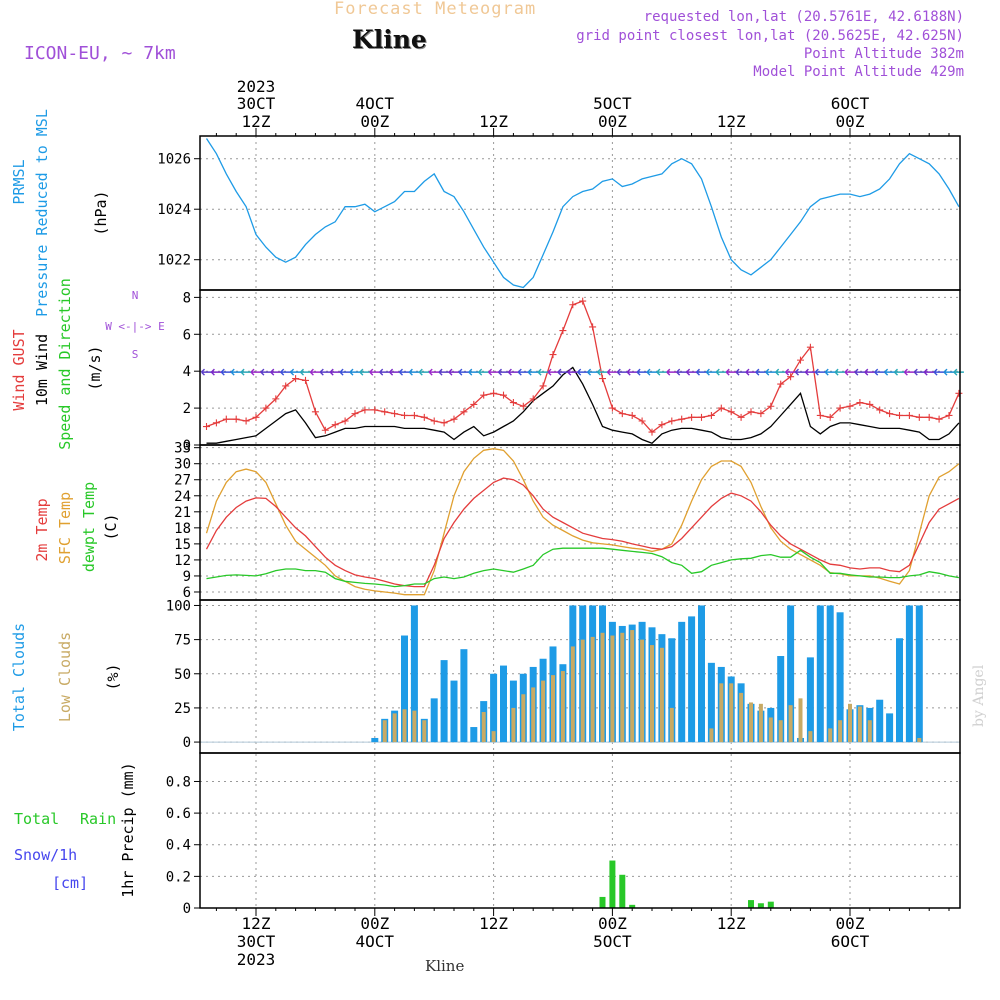  What do you see at coordinates (182, 561) in the screenshot?
I see `ytick-label: 12` at bounding box center [182, 561].